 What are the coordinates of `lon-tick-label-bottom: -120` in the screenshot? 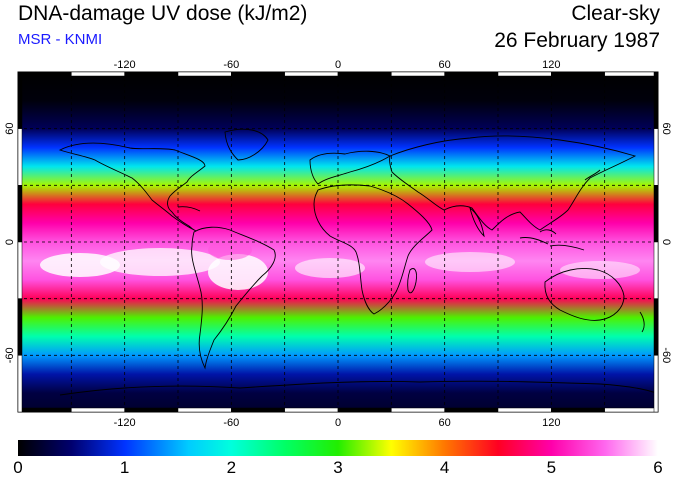 It's located at (125, 423).